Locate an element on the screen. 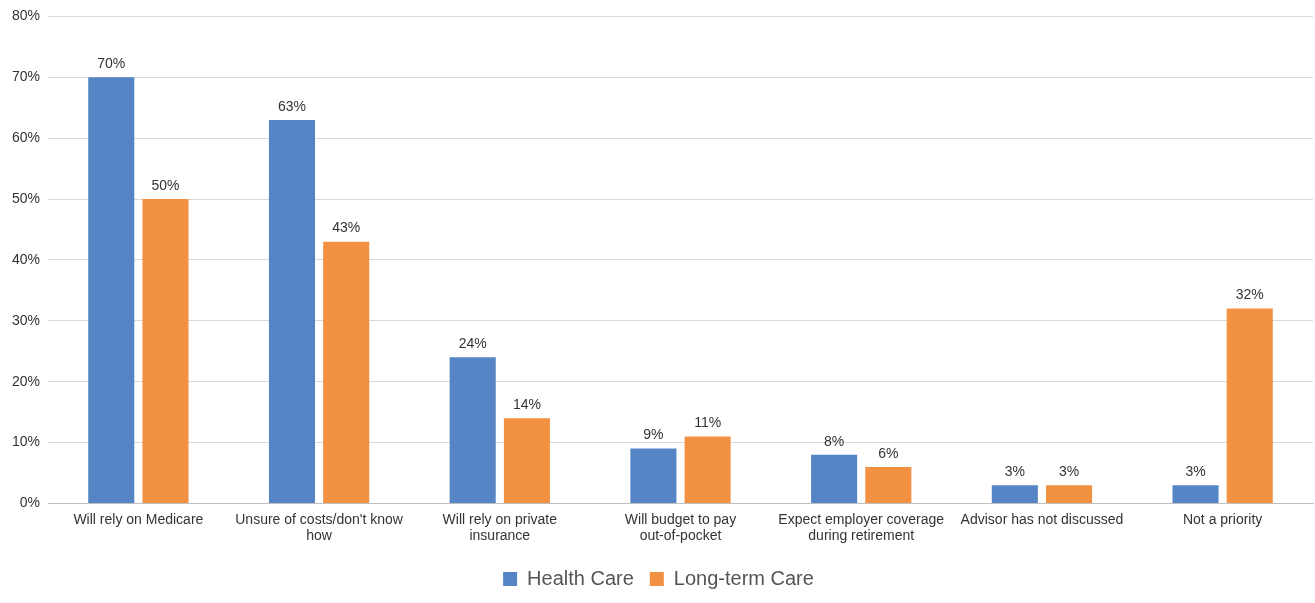 This screenshot has width=1315, height=603. y-tick-label: 20% is located at coordinates (26, 380).